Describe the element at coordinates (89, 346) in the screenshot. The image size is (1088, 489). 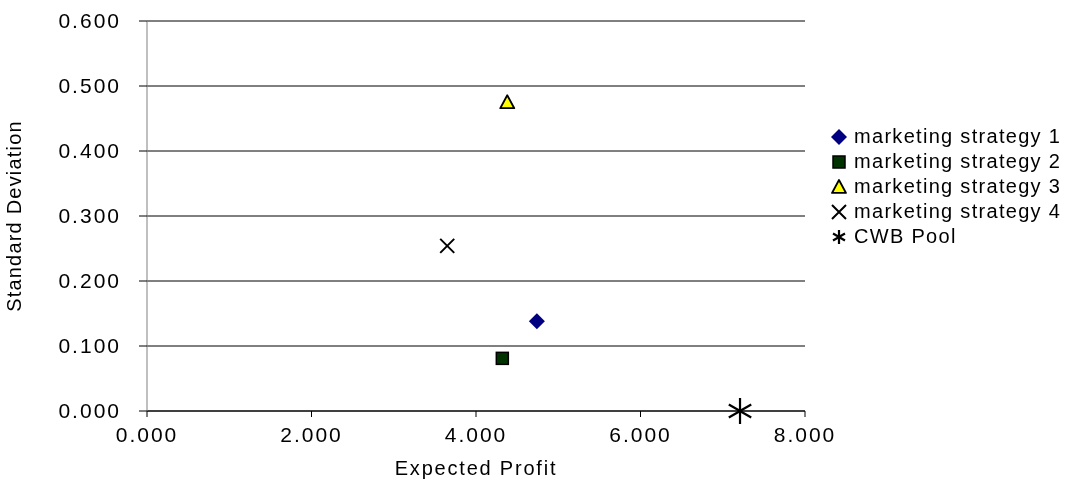
I see `y-tick-label: 0.100` at that location.